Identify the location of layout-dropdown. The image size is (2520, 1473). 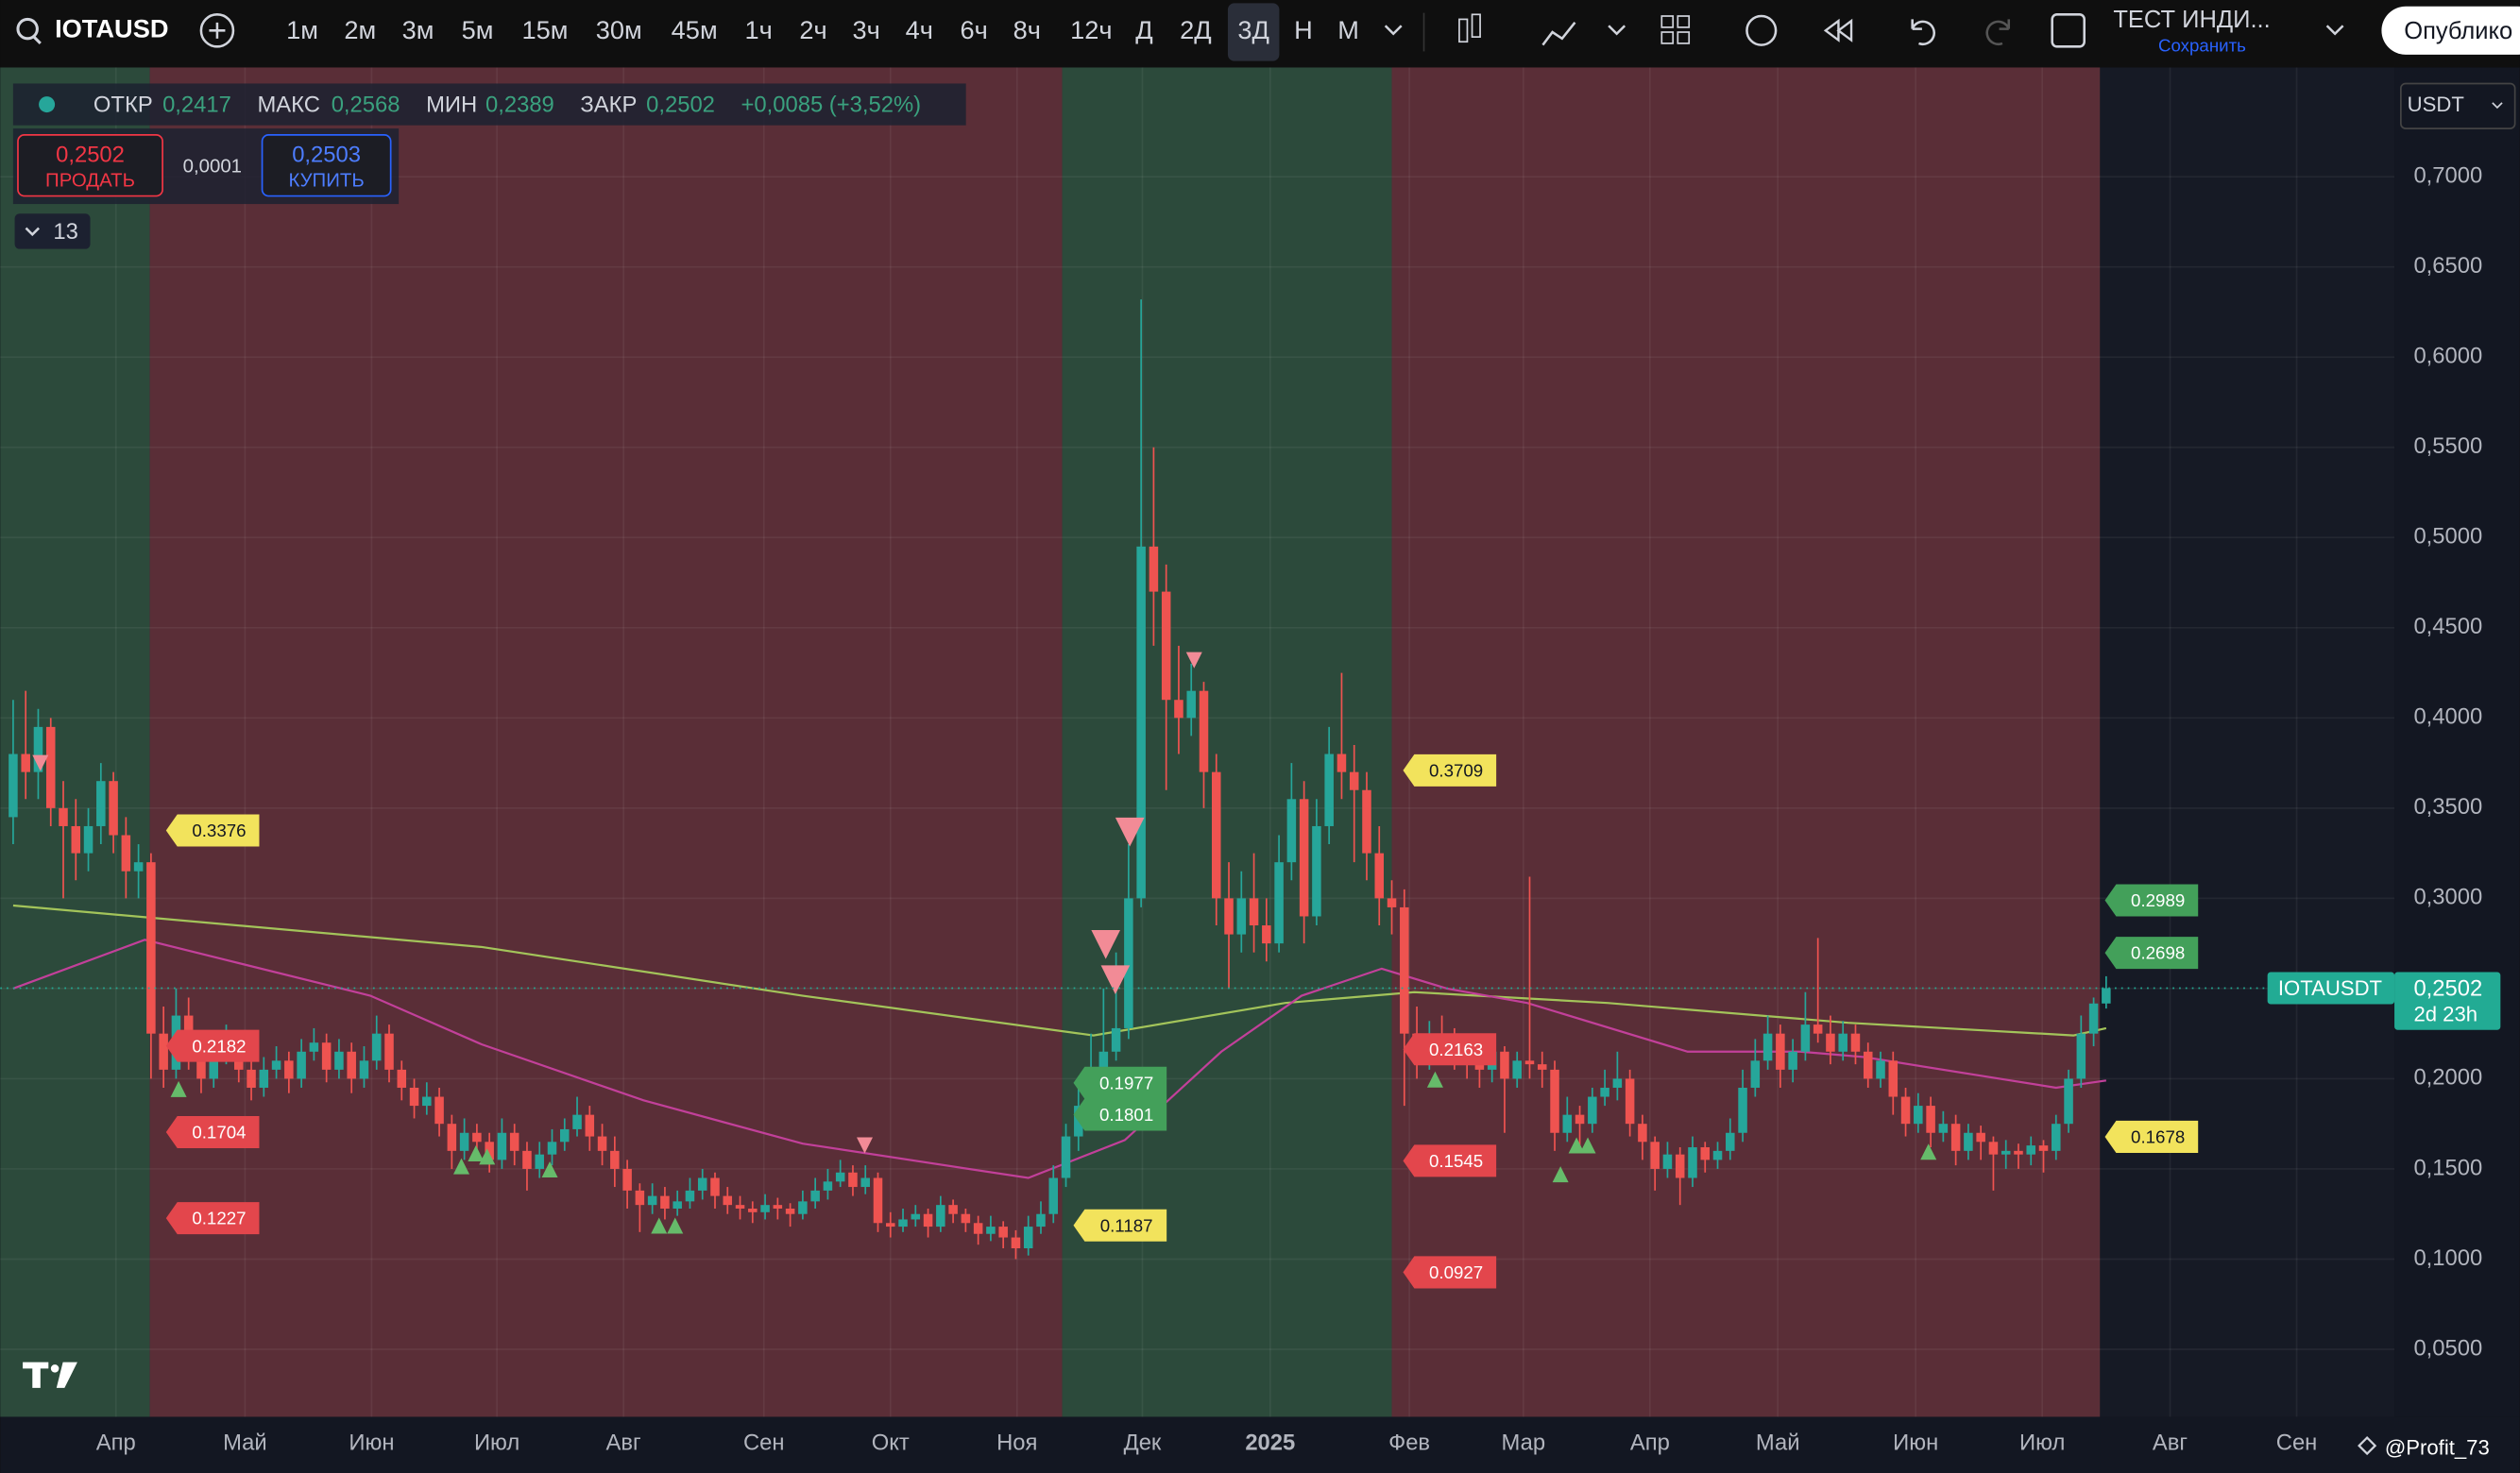
(2334, 30).